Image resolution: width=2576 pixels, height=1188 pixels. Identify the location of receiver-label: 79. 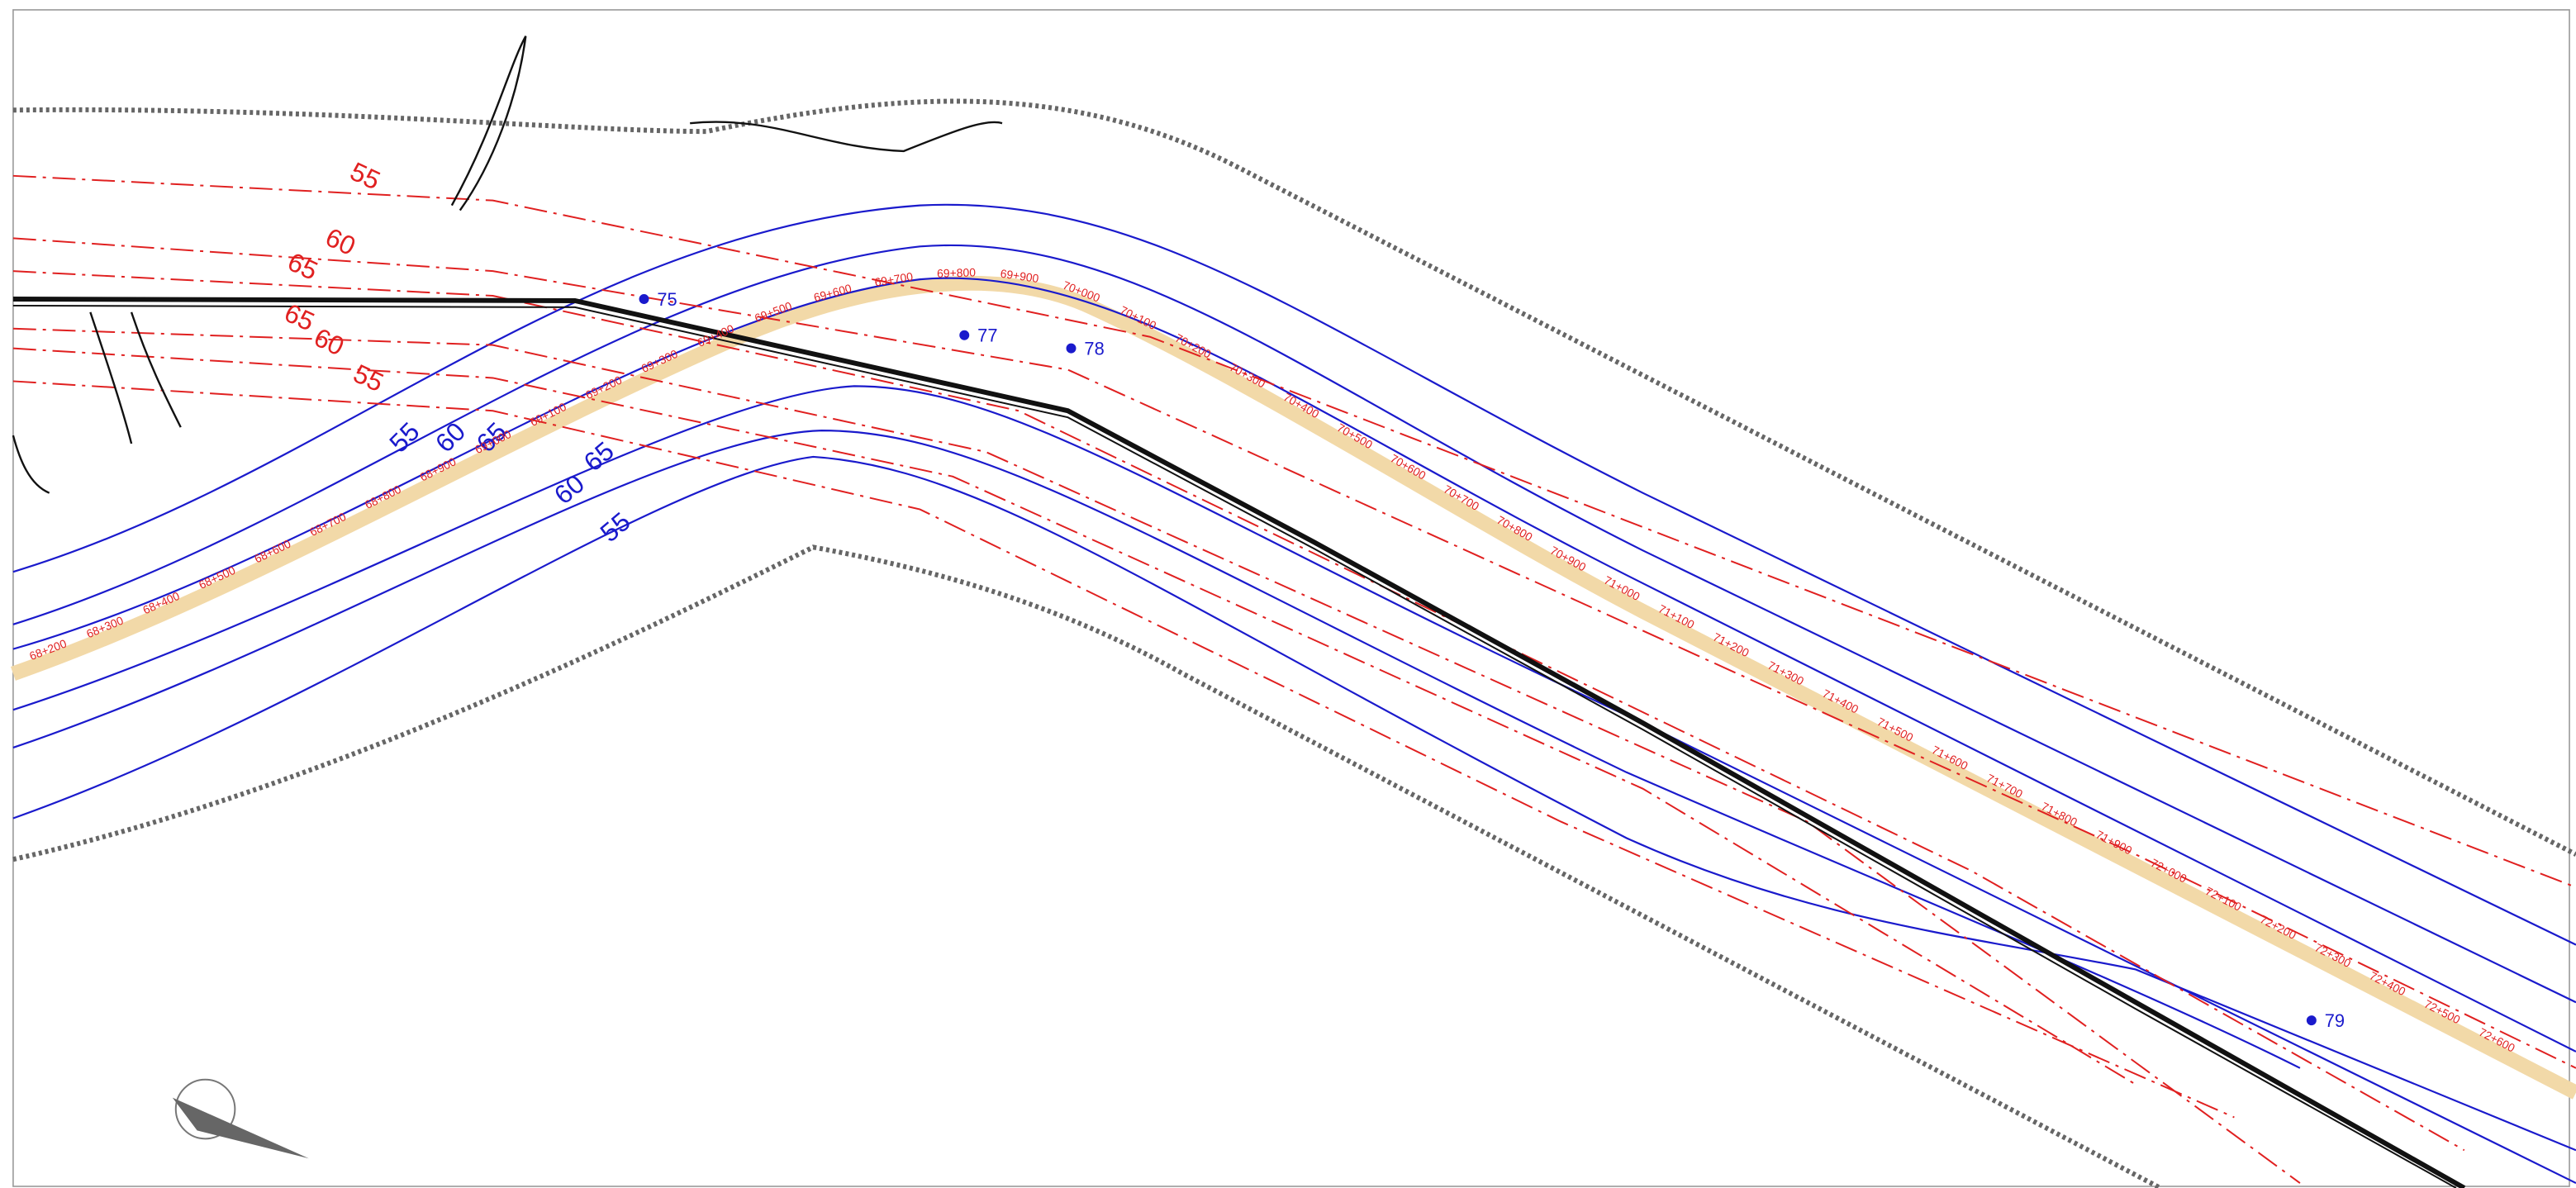
(2335, 1020).